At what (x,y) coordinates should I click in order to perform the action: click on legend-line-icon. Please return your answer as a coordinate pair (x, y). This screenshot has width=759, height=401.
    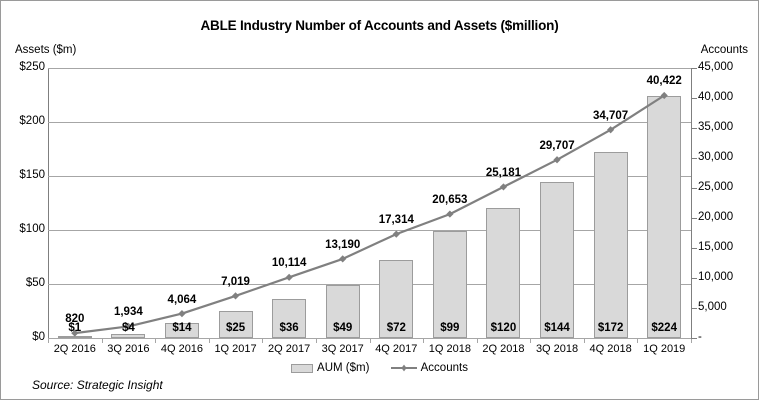
    Looking at the image, I should click on (403, 368).